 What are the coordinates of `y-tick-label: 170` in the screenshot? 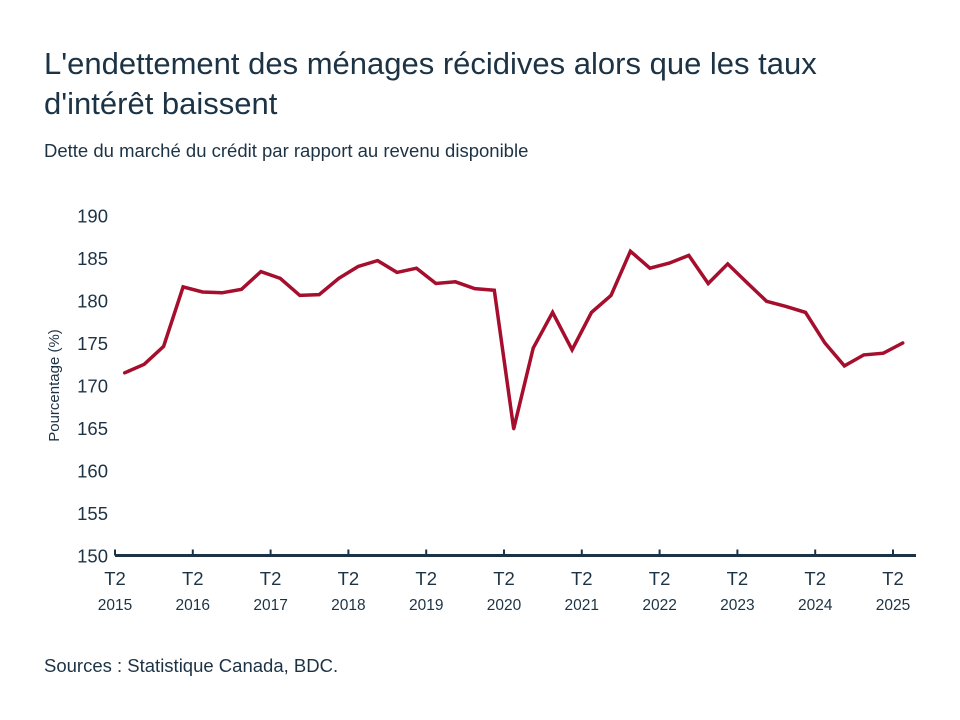 It's located at (92, 386).